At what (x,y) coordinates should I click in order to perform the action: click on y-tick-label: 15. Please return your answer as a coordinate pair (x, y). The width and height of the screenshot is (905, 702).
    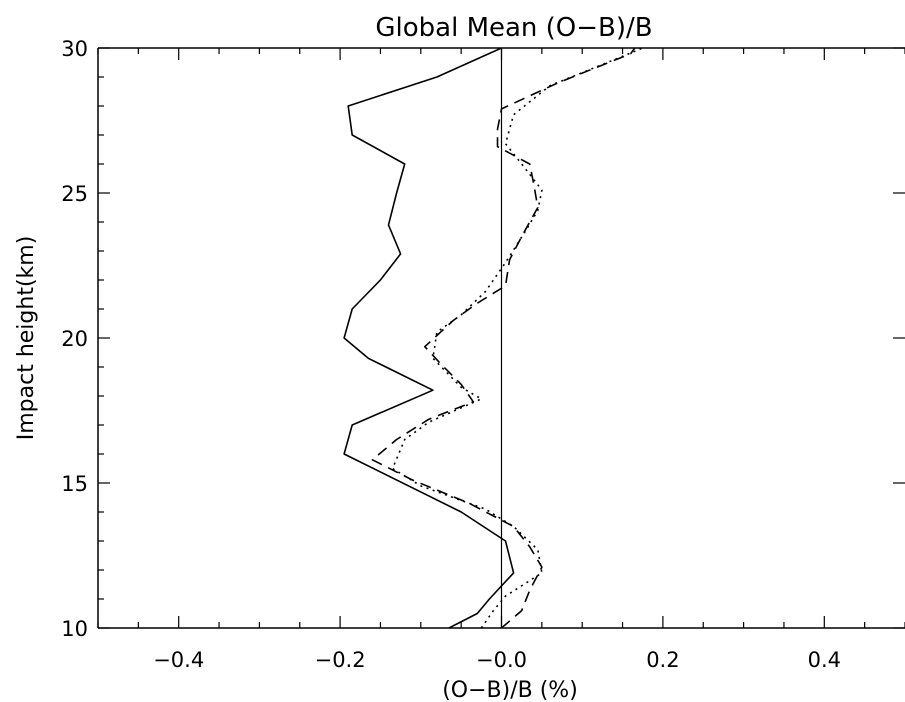
    Looking at the image, I should click on (74, 484).